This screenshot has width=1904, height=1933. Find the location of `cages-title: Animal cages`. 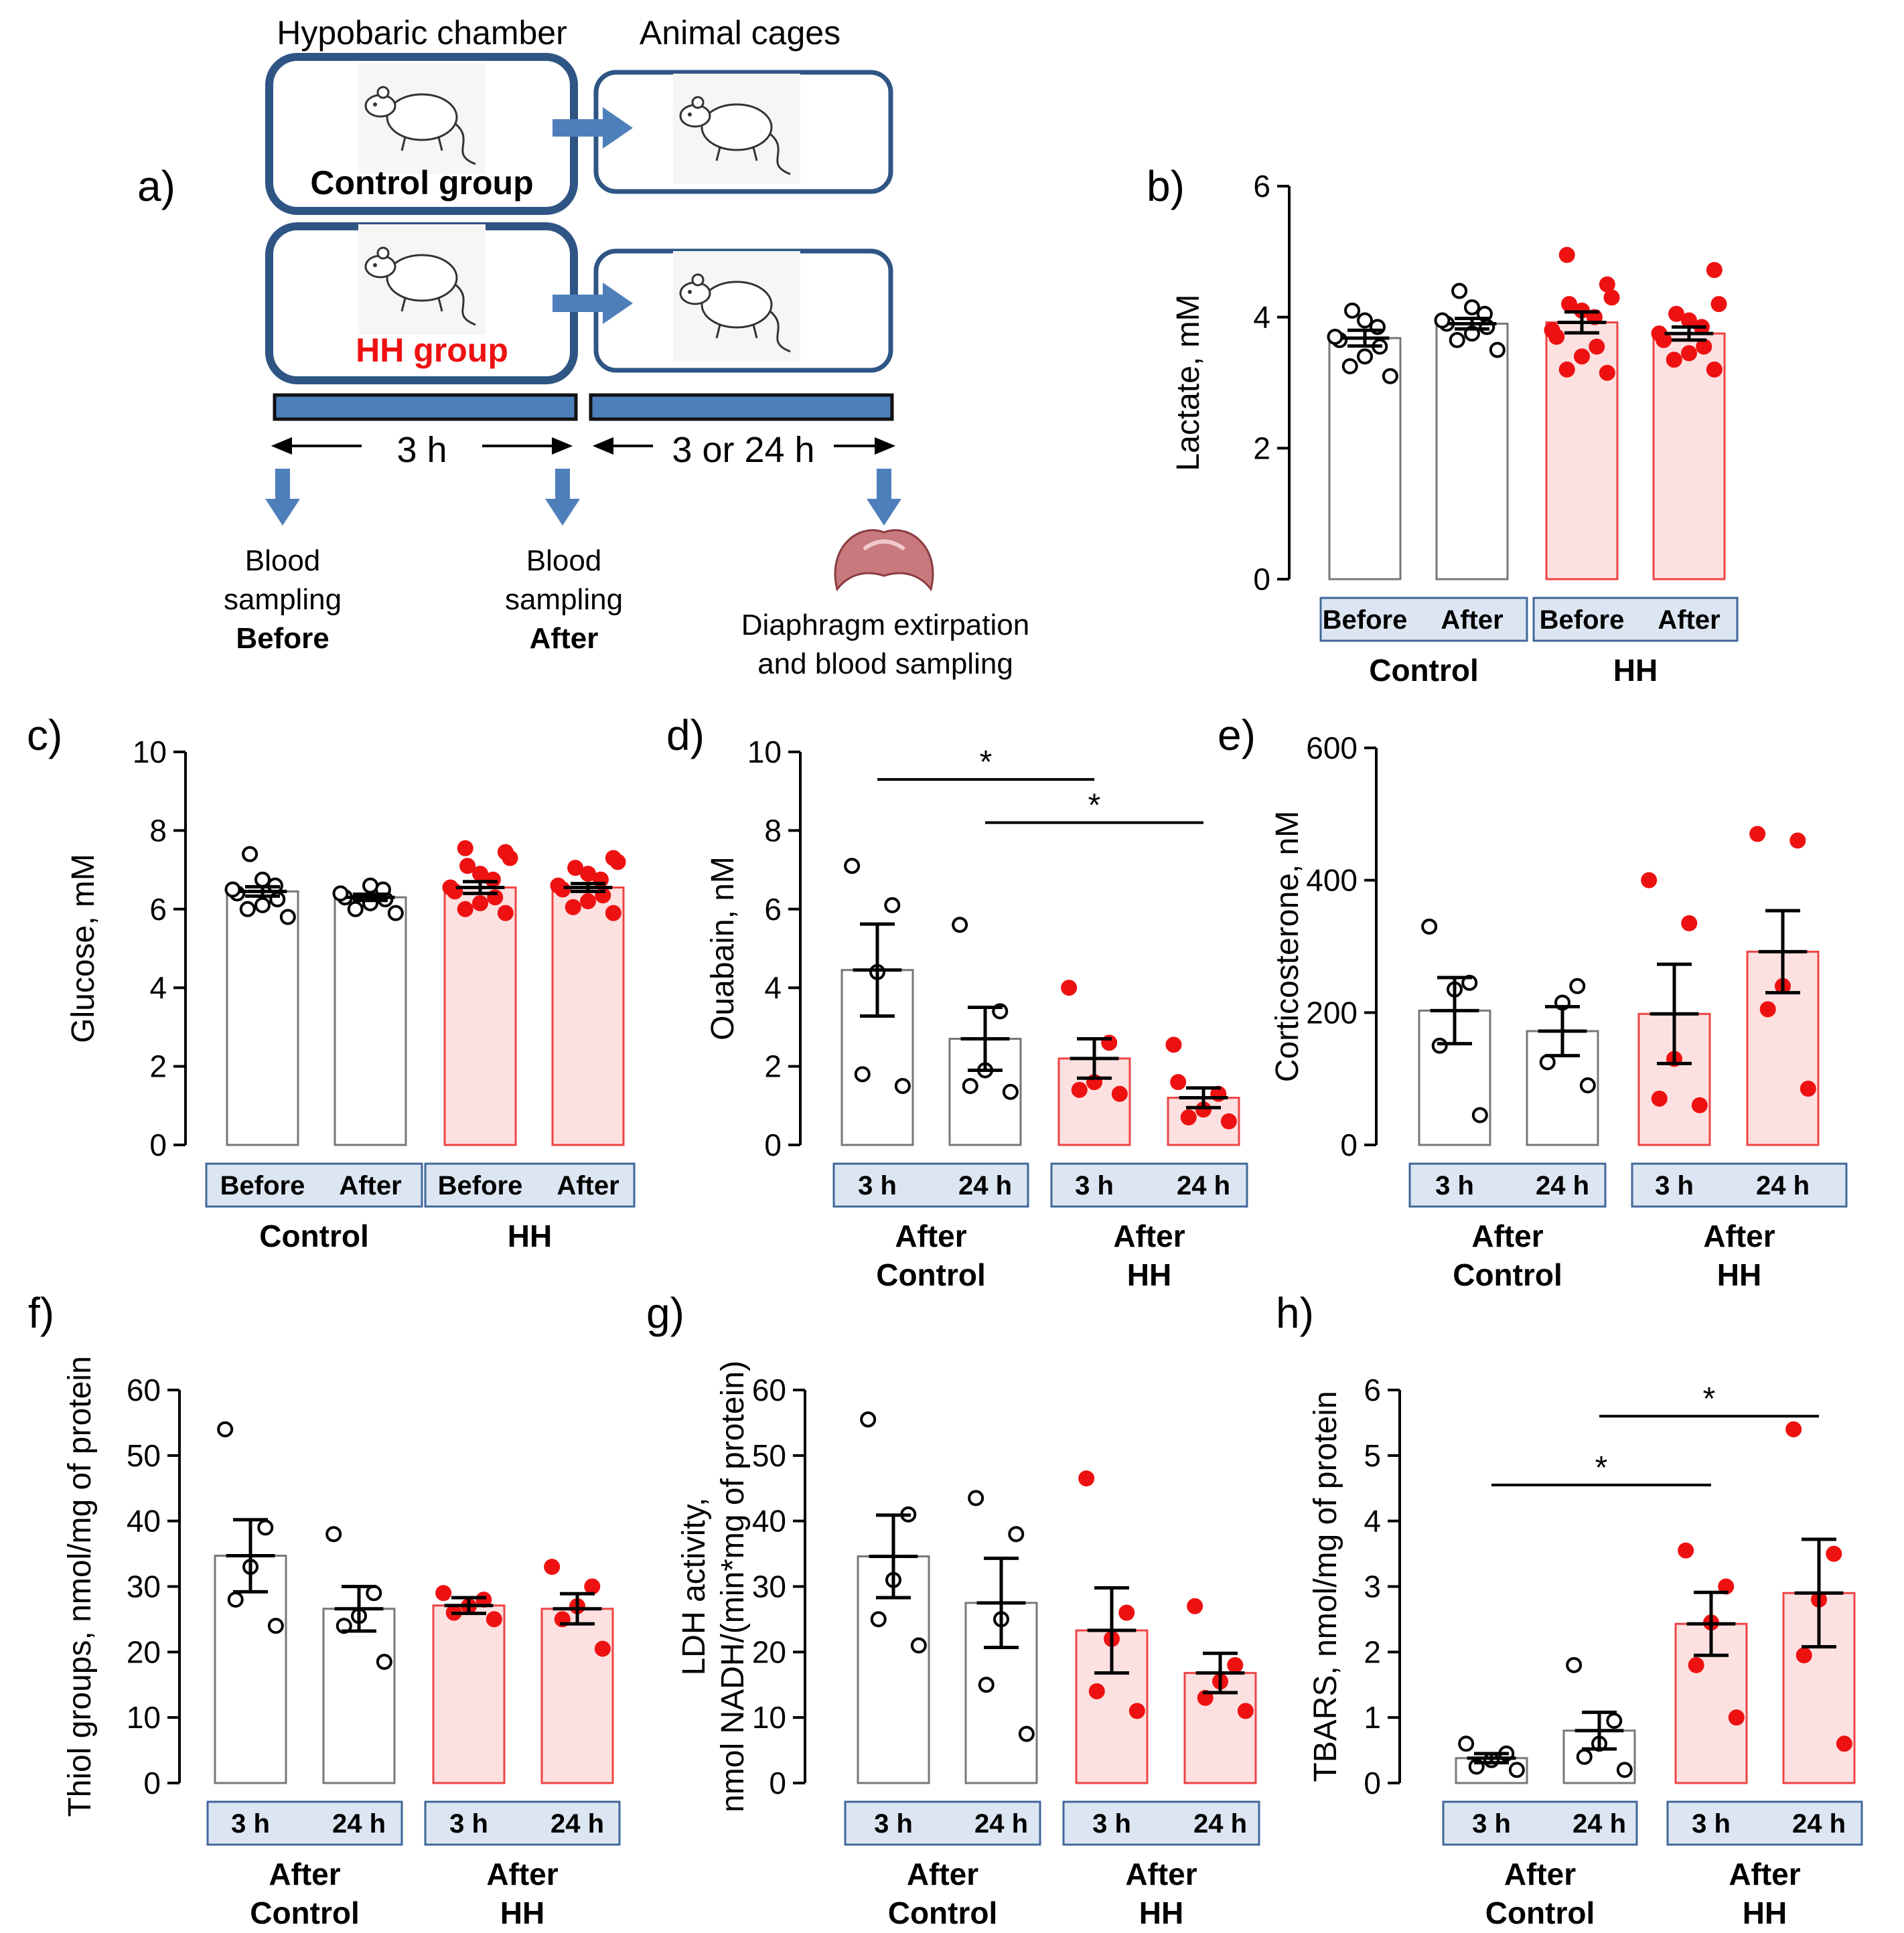

cages-title: Animal cages is located at coordinates (740, 33).